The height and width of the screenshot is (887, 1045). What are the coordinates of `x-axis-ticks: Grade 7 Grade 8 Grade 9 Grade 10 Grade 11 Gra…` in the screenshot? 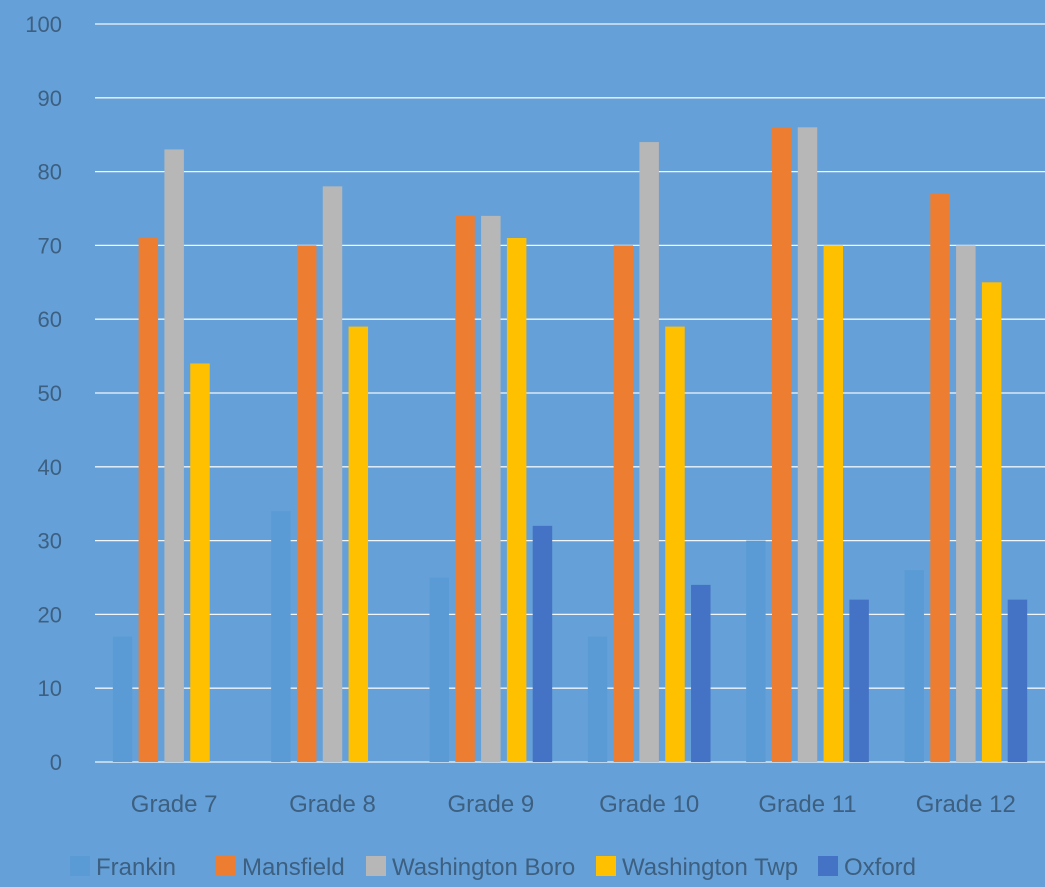 It's located at (573, 804).